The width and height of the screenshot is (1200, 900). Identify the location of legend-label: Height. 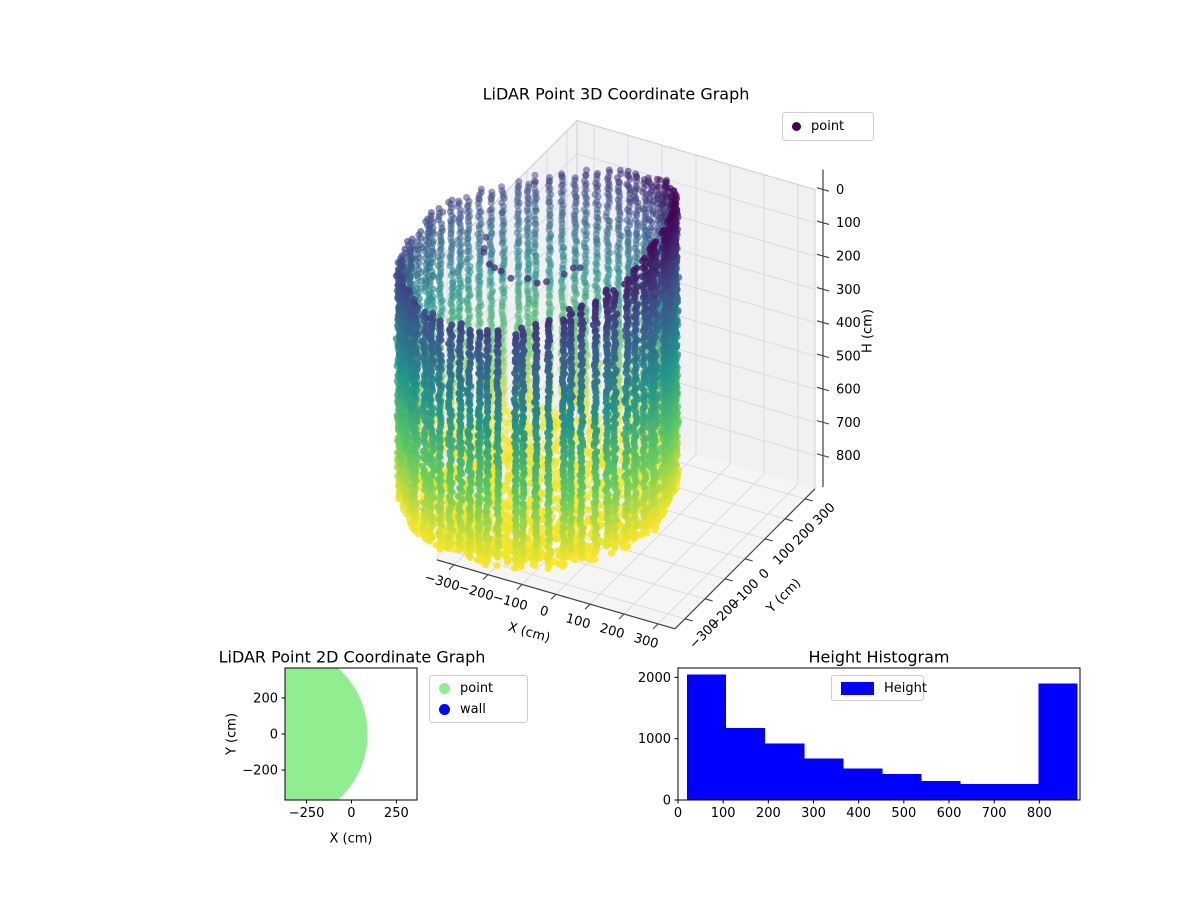
(905, 688).